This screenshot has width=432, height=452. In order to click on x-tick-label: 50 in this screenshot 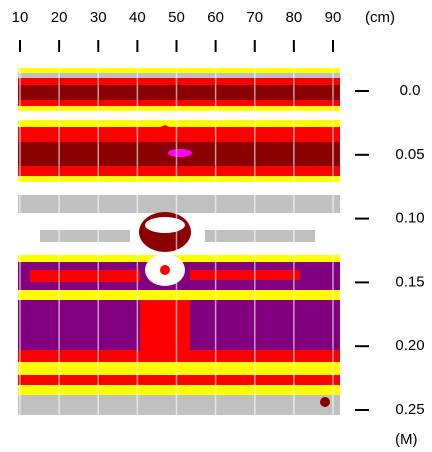, I will do `click(176, 17)`.